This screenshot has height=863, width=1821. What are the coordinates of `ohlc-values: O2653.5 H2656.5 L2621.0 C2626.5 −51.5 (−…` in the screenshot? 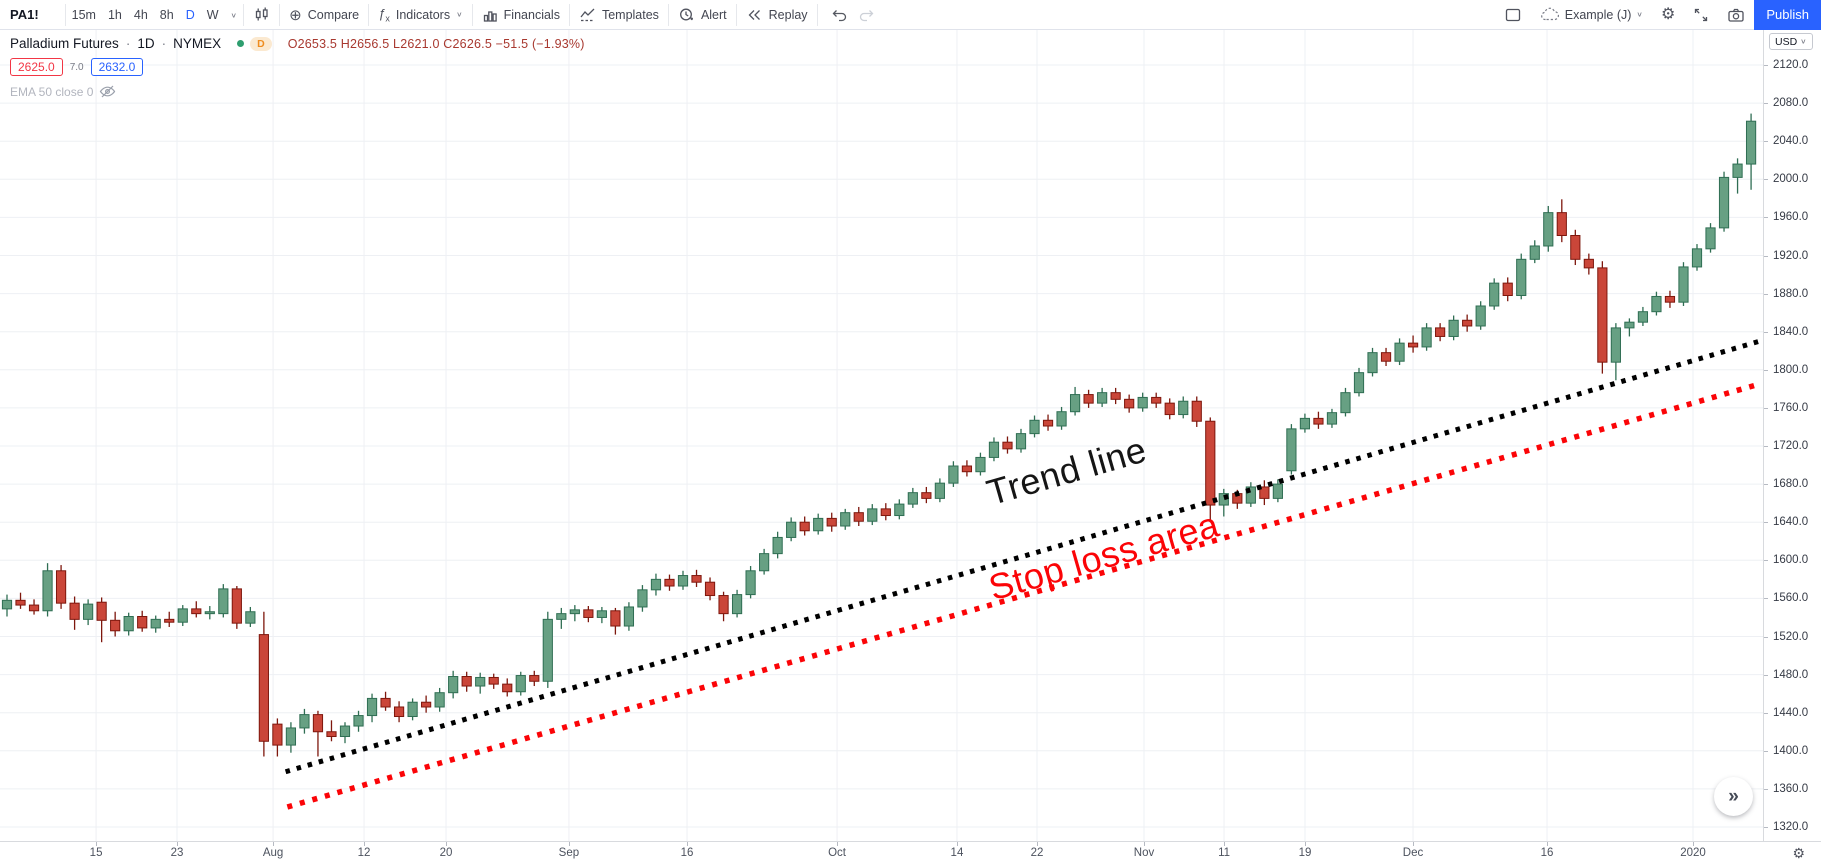 It's located at (436, 43).